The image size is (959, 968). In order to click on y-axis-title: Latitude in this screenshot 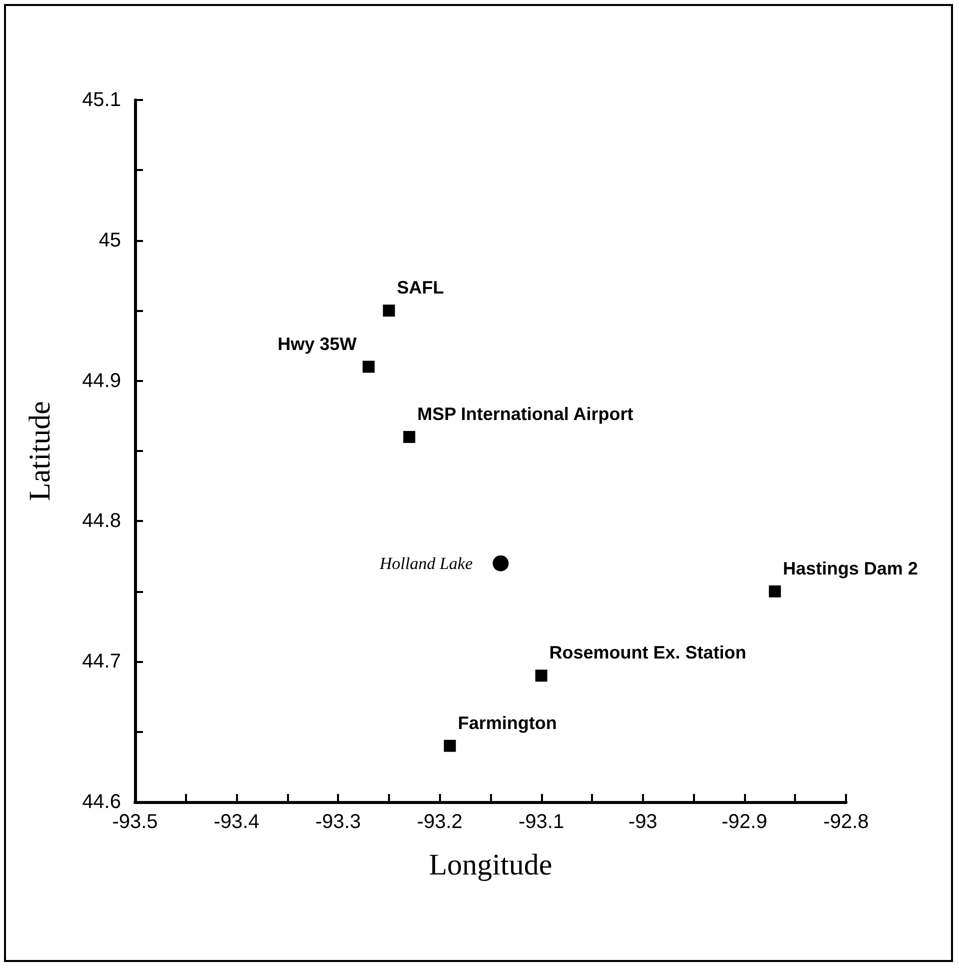, I will do `click(40, 451)`.